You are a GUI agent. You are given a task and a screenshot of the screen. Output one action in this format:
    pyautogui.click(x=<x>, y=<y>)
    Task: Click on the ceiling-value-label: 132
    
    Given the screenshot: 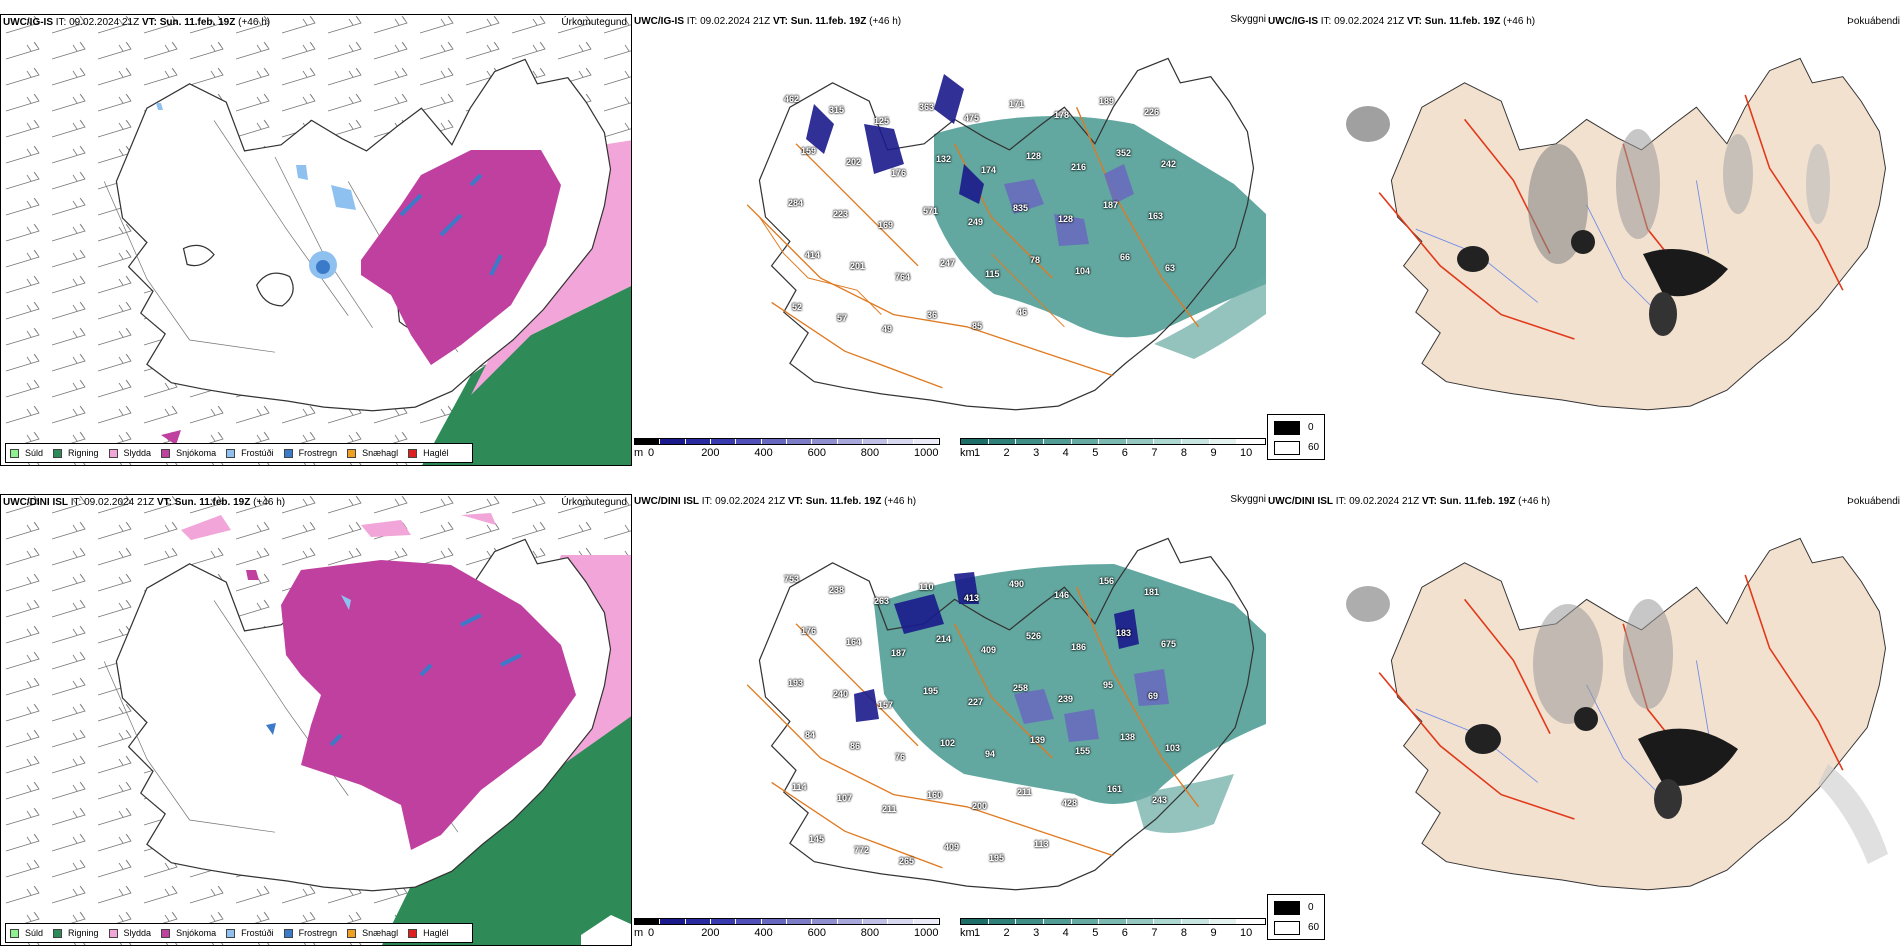 What is the action you would take?
    pyautogui.click(x=944, y=159)
    